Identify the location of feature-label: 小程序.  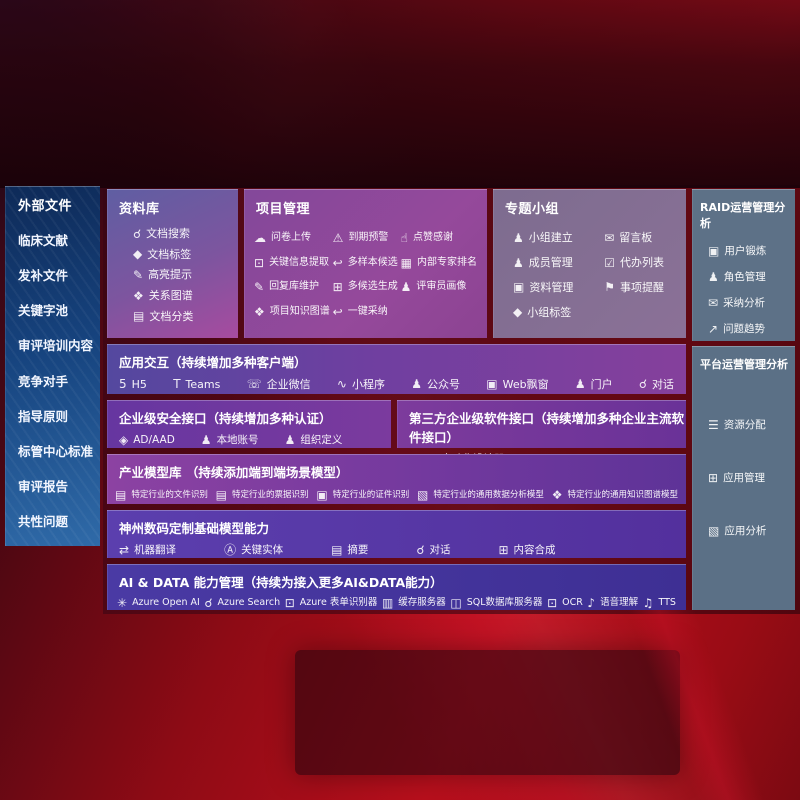
(368, 384).